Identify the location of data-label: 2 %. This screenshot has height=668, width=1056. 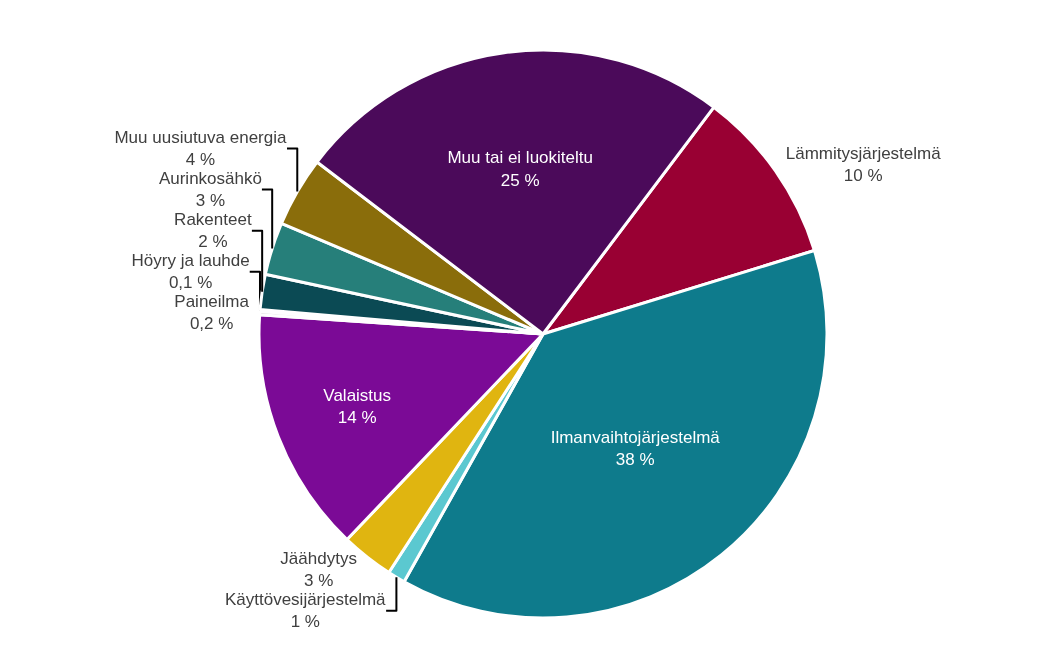
(213, 242).